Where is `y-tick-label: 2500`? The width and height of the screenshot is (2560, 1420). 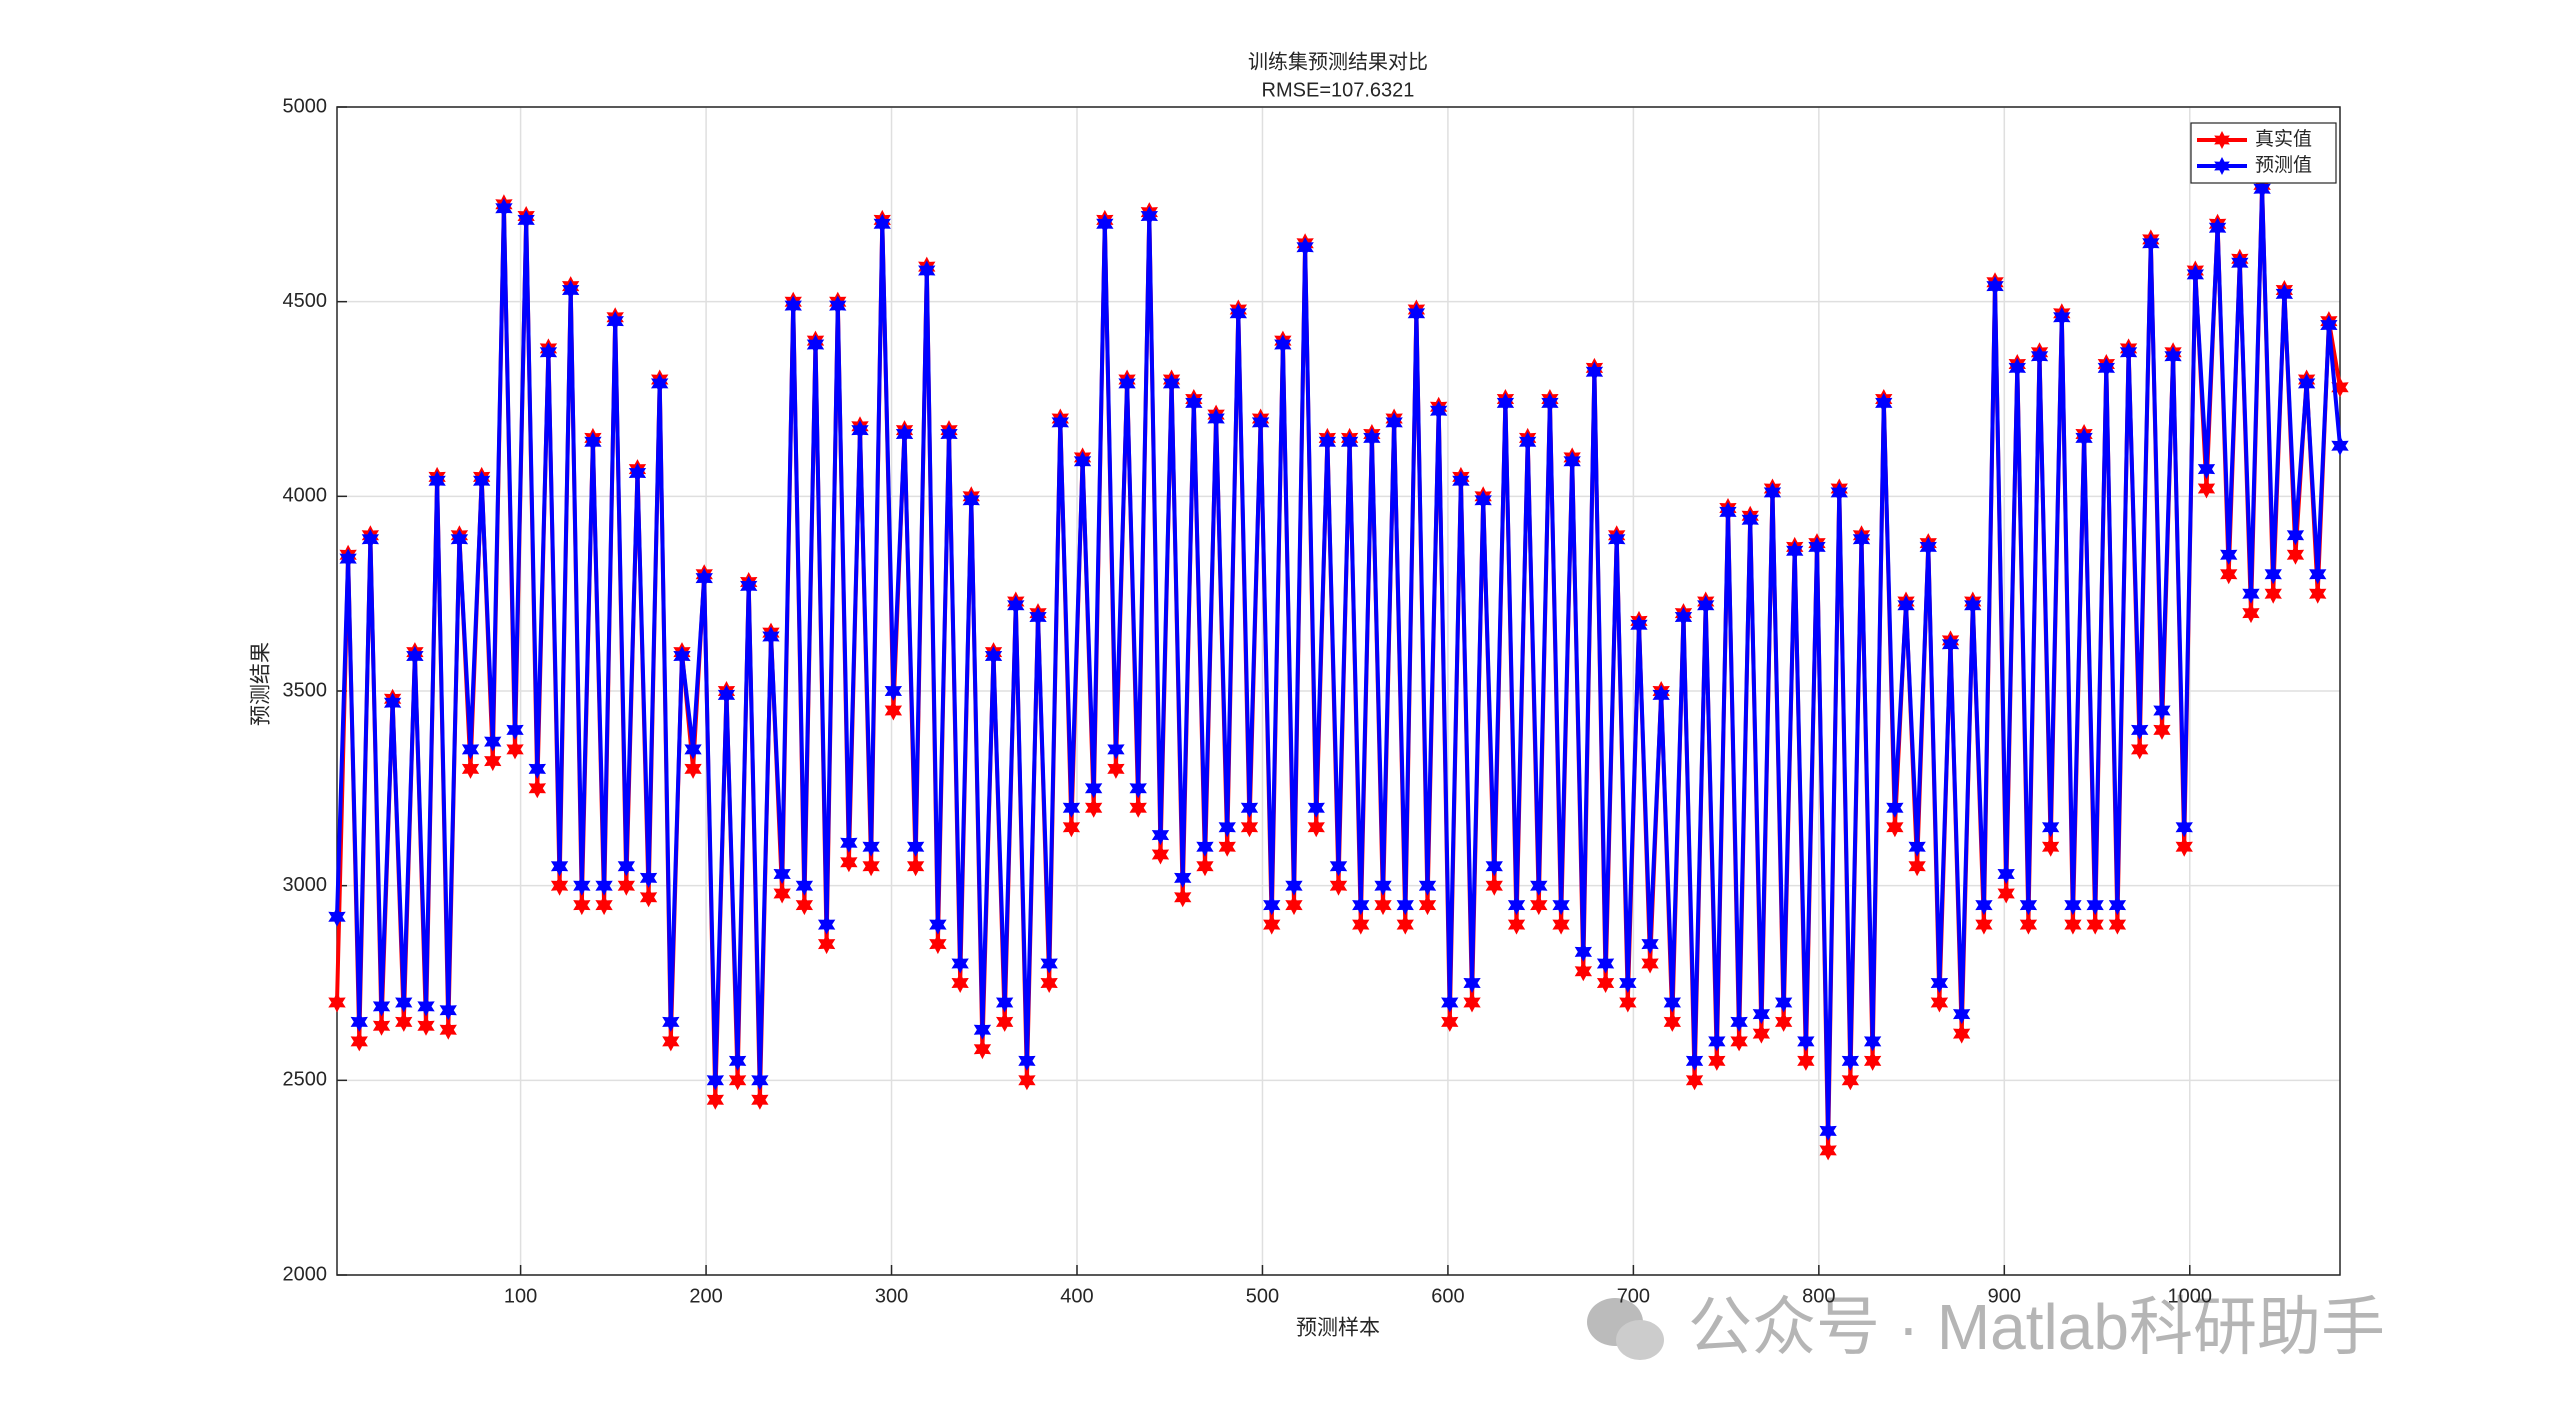
y-tick-label: 2500 is located at coordinates (305, 1080).